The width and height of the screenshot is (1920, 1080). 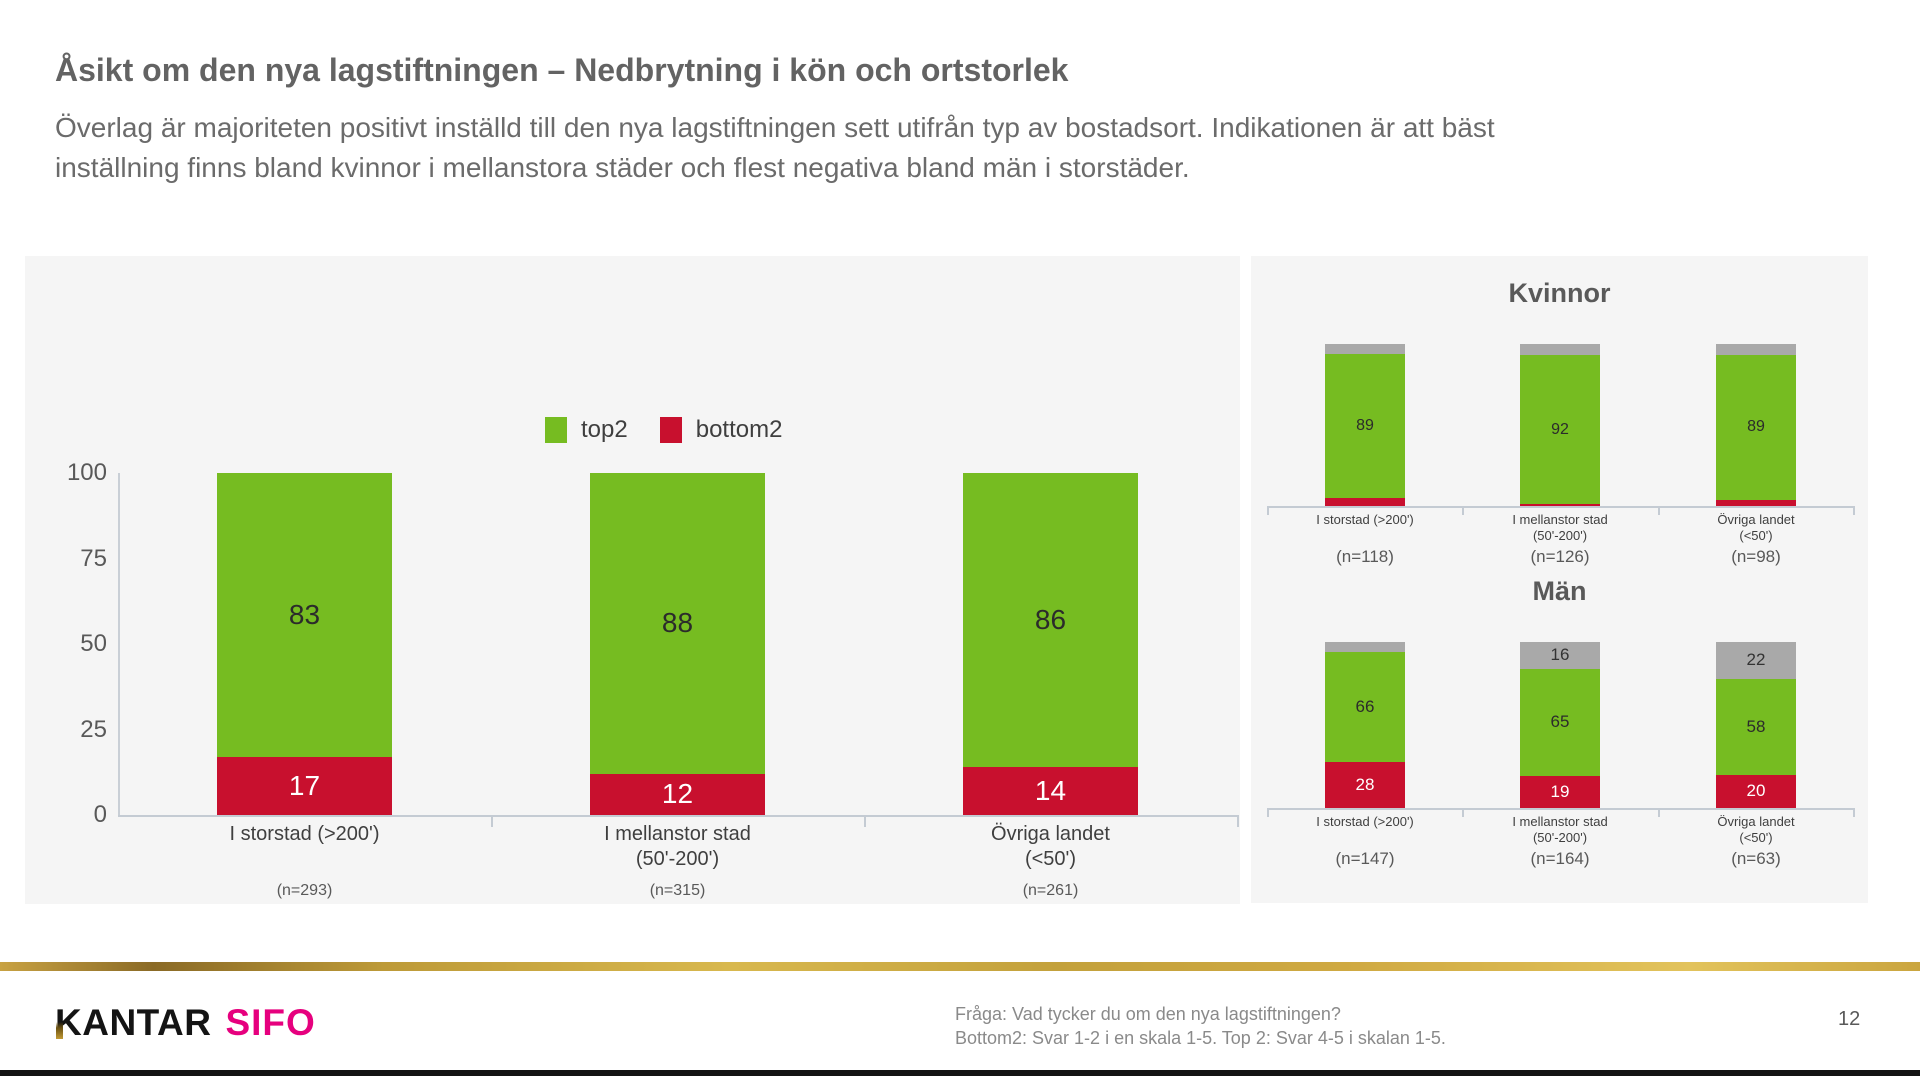 I want to click on value-label: 65, so click(x=1560, y=722).